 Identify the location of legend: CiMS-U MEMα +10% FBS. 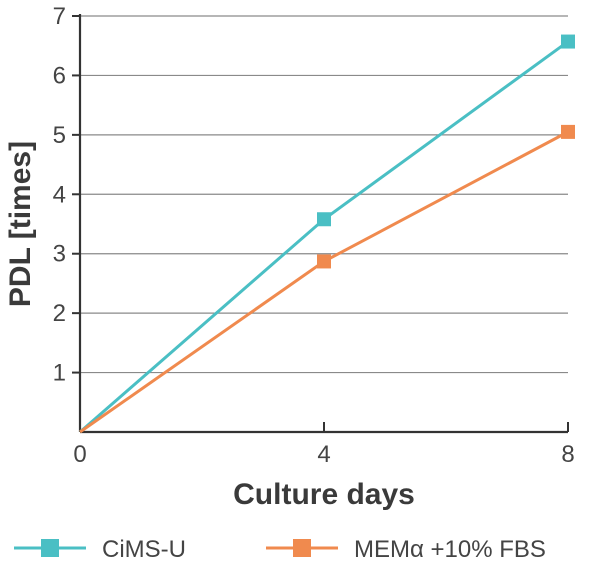
(280, 549).